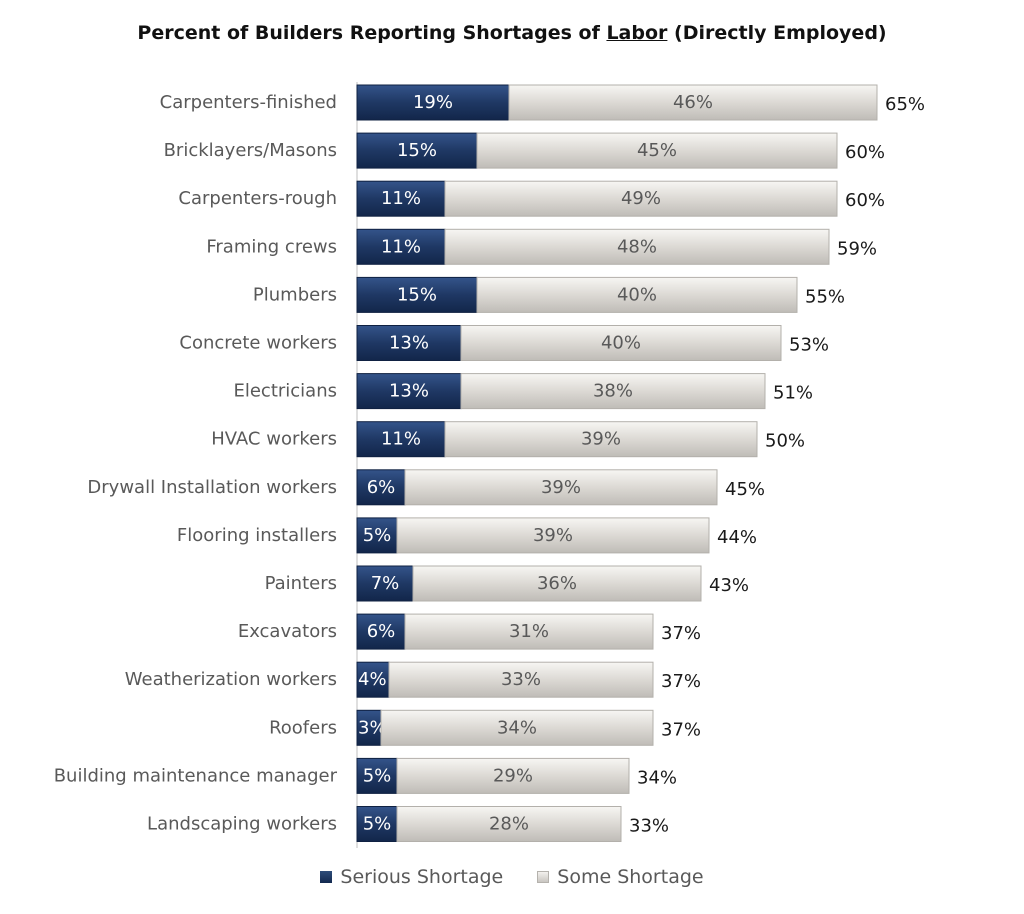 The width and height of the screenshot is (1024, 914). I want to click on data-label-some: 48%, so click(637, 246).